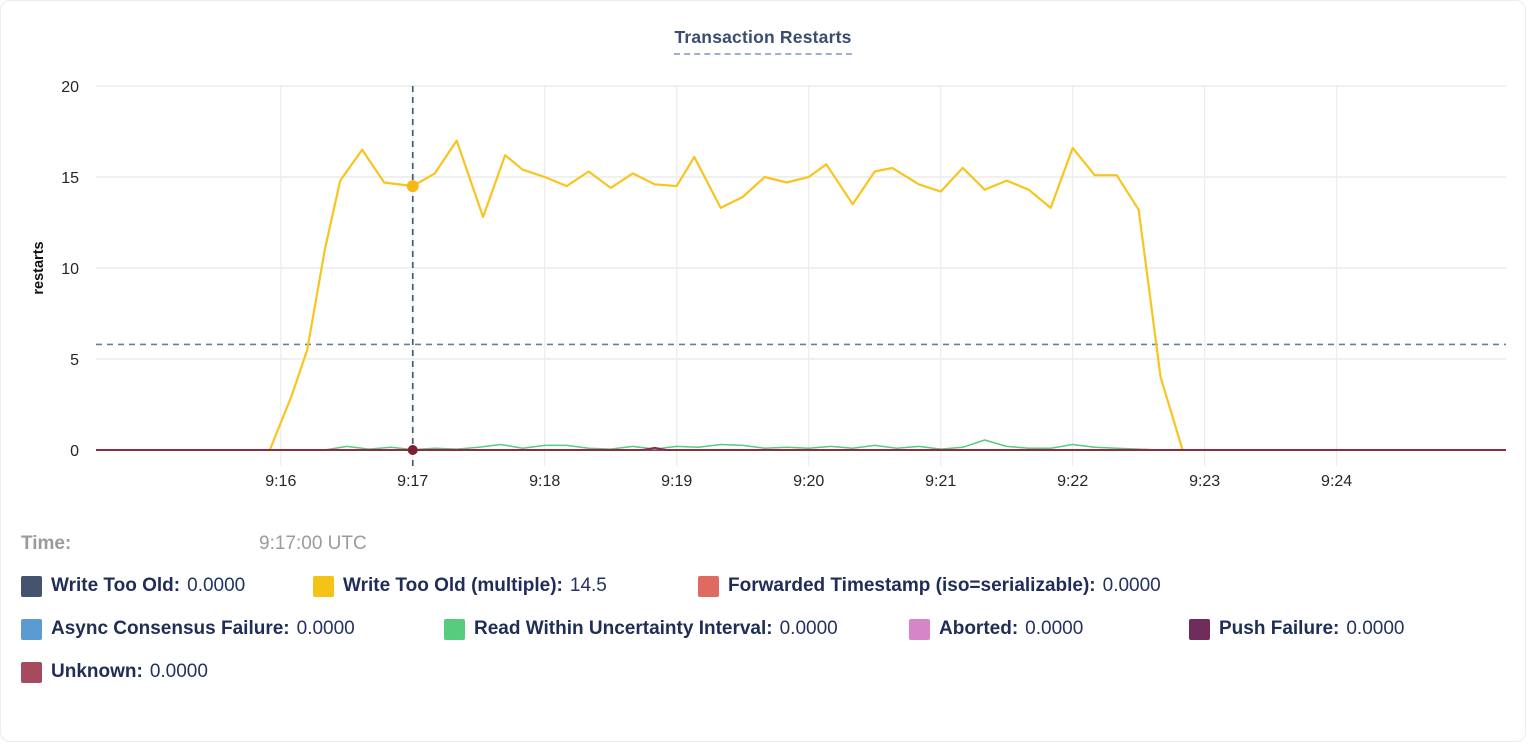 Image resolution: width=1528 pixels, height=744 pixels. Describe the element at coordinates (588, 585) in the screenshot. I see `series-value: 14.5` at that location.